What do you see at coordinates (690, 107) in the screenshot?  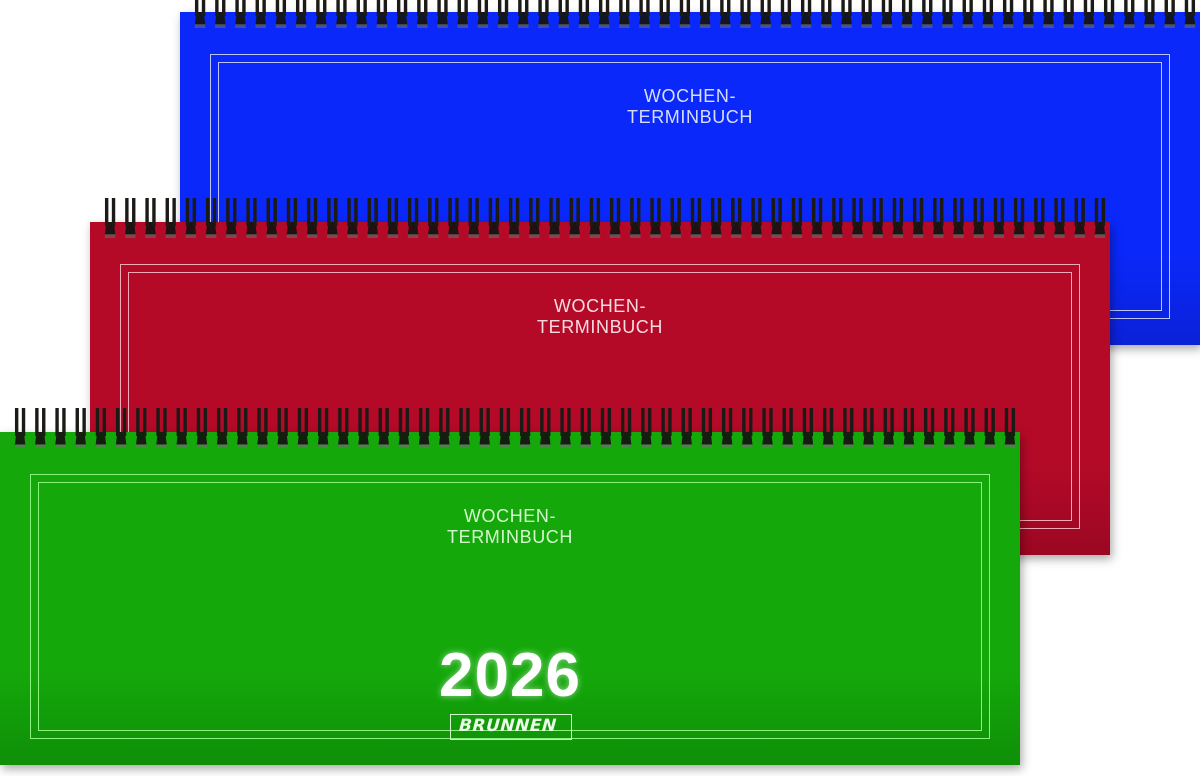 I see `cover-title-blue: WOCHEN- TERMINBUCH` at bounding box center [690, 107].